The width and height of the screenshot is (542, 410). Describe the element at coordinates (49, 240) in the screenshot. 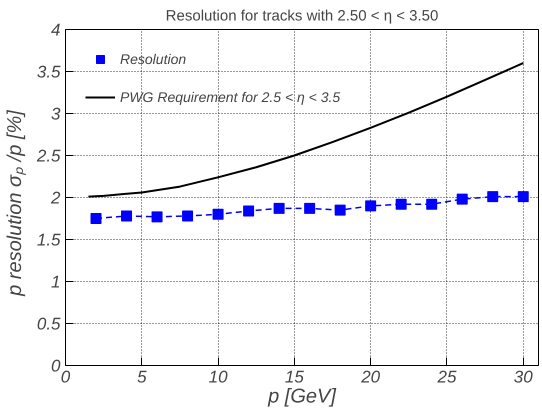

I see `y-tick-label: 1.5` at that location.